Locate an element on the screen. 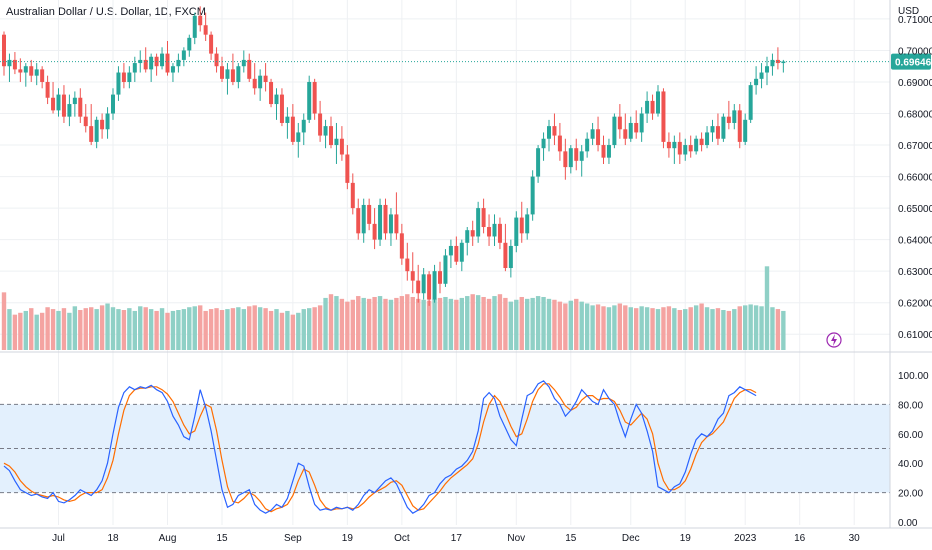 The height and width of the screenshot is (550, 932). time-tick-label: 17 is located at coordinates (457, 538).